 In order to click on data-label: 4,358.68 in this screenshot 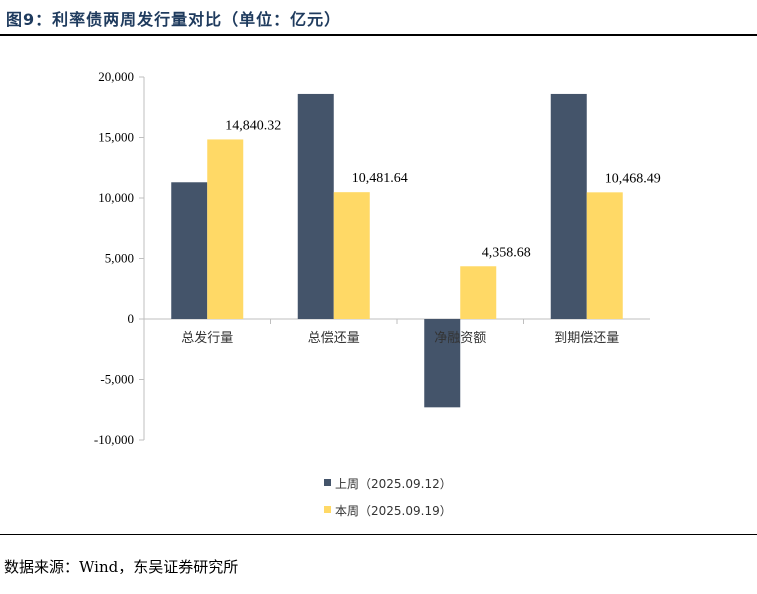, I will do `click(506, 252)`.